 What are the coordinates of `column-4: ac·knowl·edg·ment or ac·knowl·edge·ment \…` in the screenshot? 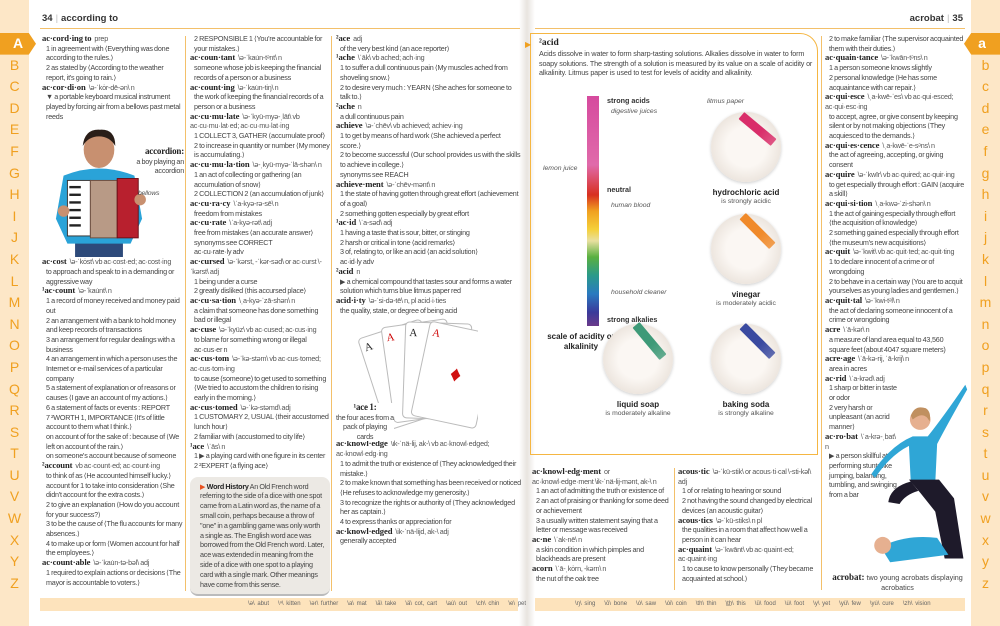 It's located at (602, 524).